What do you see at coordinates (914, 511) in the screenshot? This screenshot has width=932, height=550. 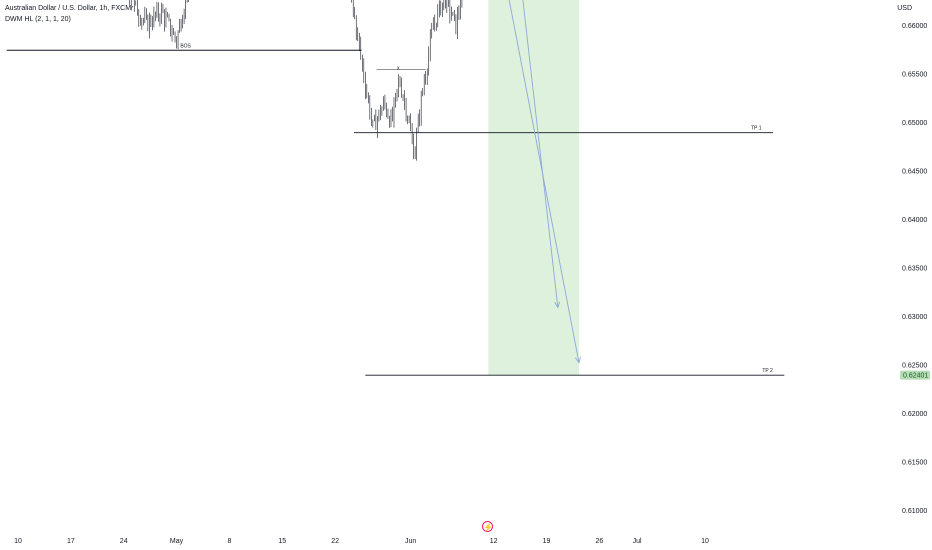 I see `y-tick-label: 0.61000` at bounding box center [914, 511].